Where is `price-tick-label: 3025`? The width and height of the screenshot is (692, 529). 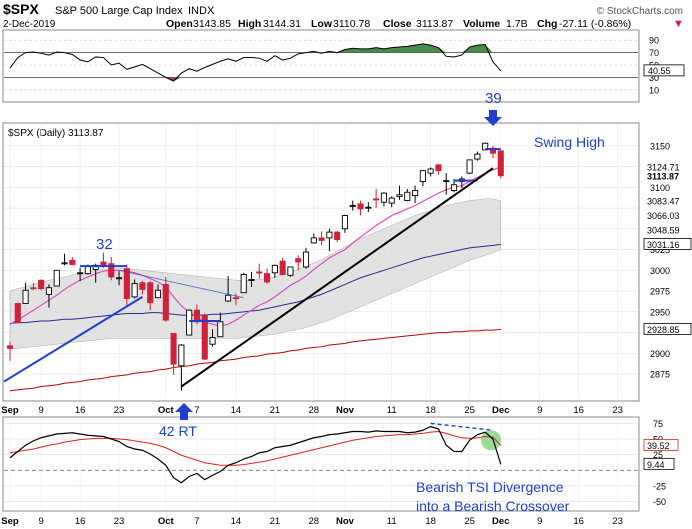
price-tick-label: 3025 is located at coordinates (660, 250).